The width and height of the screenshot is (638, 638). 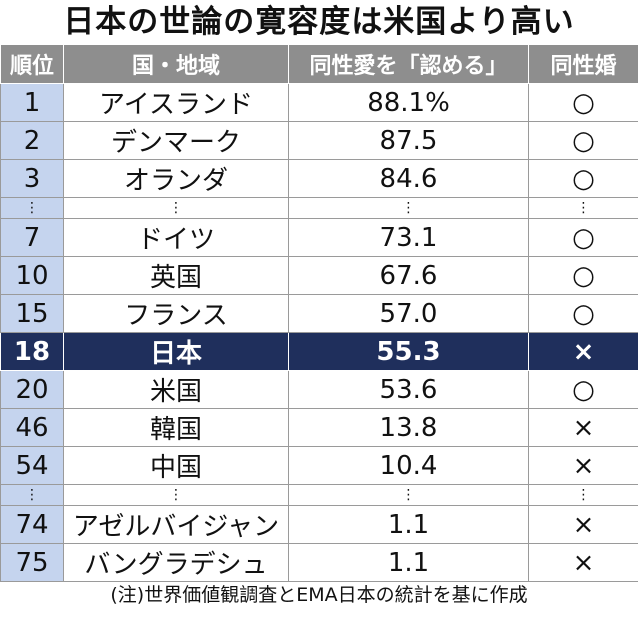 I want to click on table-row: 15 フランス 57.0 ○, so click(x=319, y=313).